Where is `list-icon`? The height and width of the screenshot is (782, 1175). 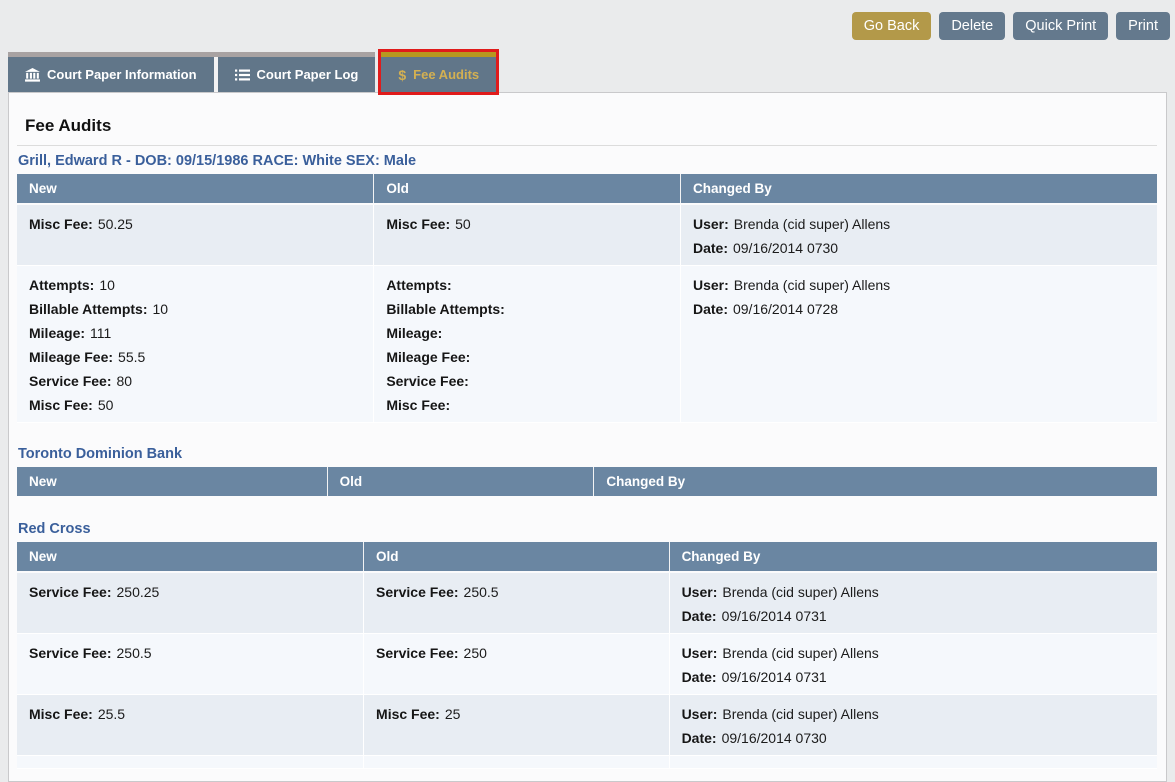 list-icon is located at coordinates (242, 75).